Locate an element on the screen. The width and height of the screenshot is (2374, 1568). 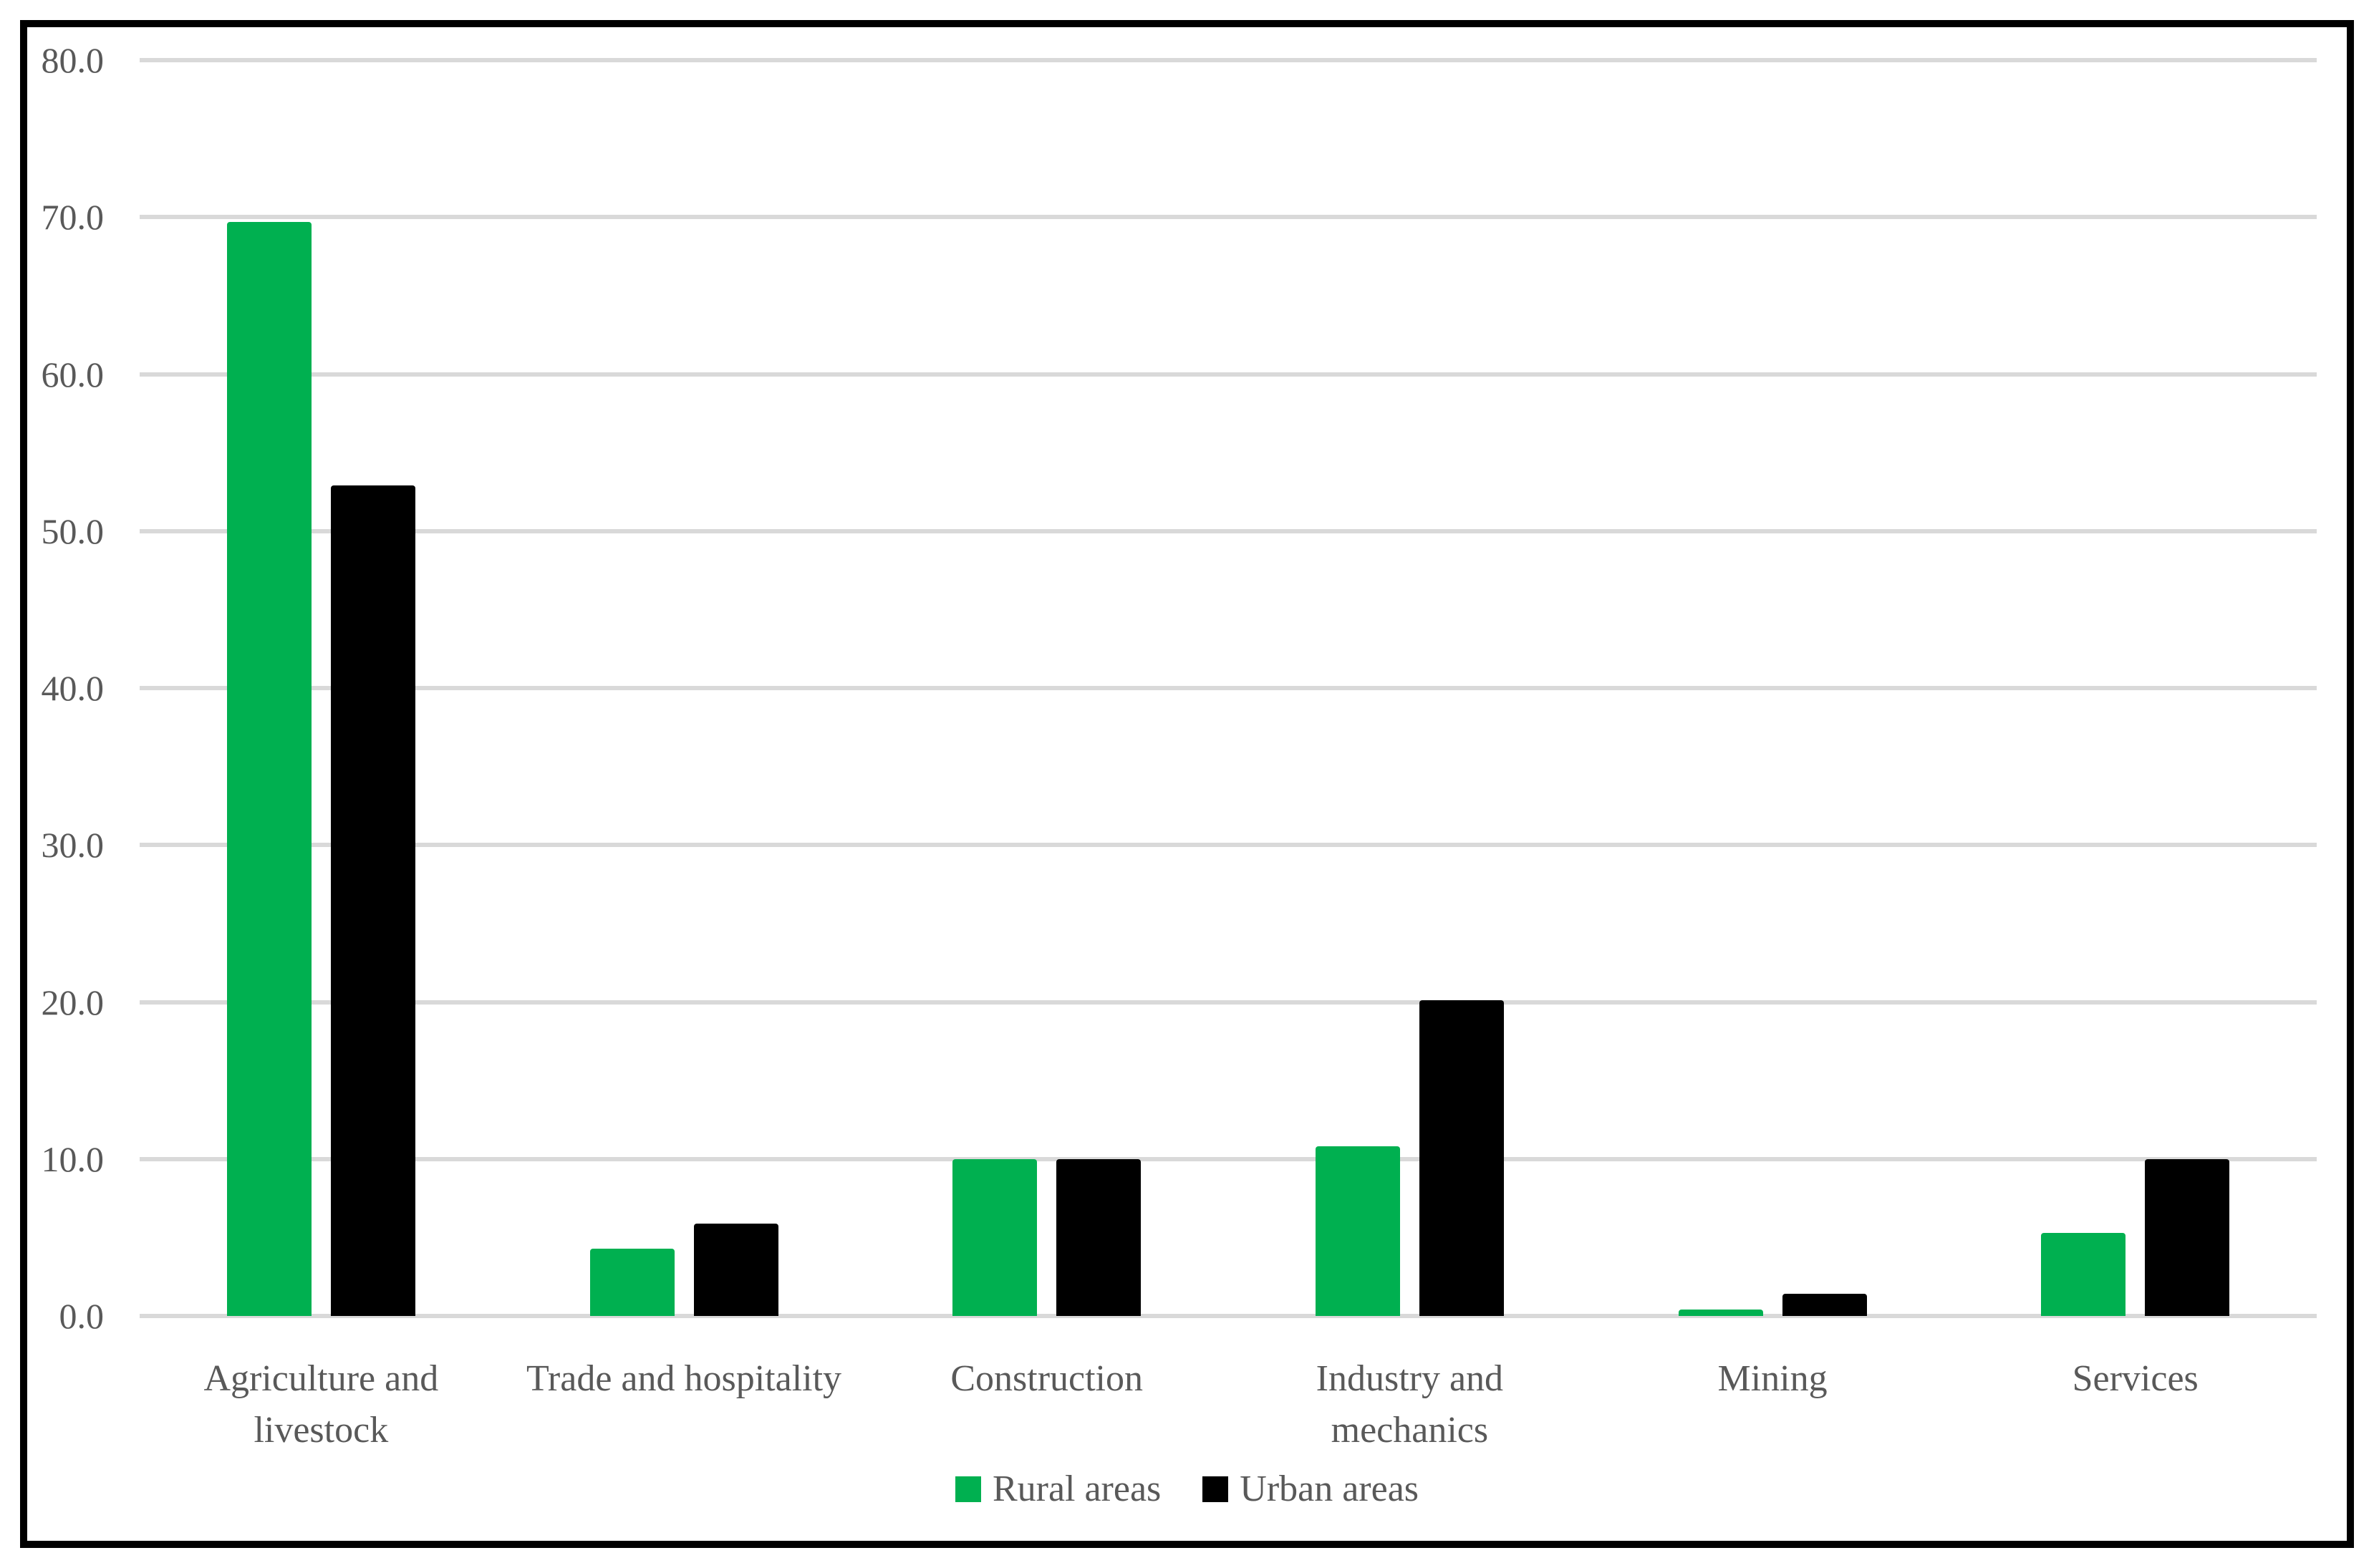
category-label-line: Mining is located at coordinates (1773, 1378).